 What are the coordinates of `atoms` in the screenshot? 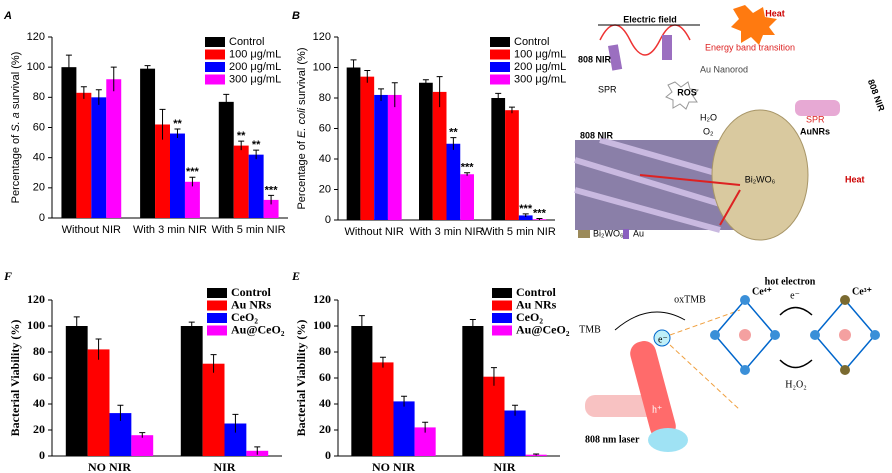 It's located at (795, 317).